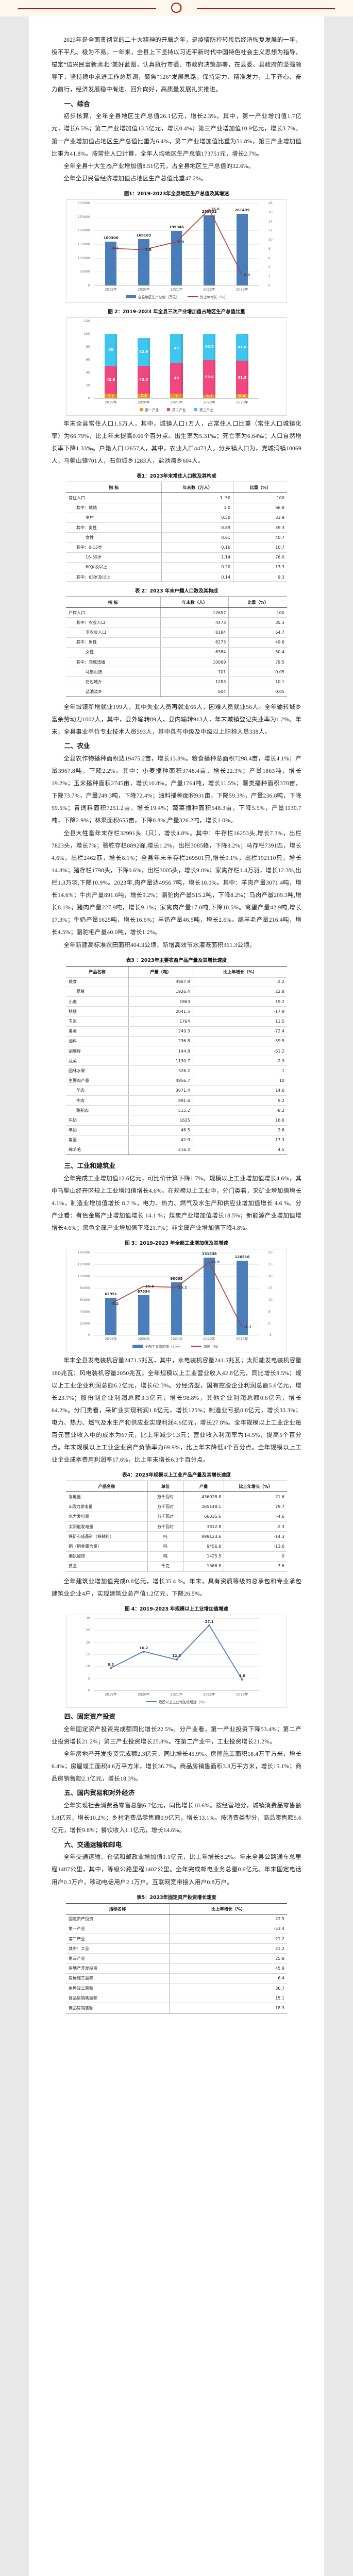  What do you see at coordinates (176, 548) in the screenshot?
I see `table-row: 其中：0-15岁 0.16 10.7` at bounding box center [176, 548].